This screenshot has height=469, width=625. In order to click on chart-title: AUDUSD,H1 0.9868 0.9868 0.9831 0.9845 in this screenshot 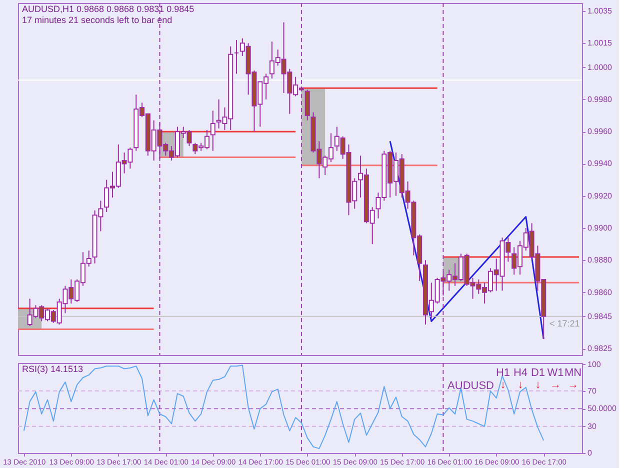, I will do `click(108, 9)`.